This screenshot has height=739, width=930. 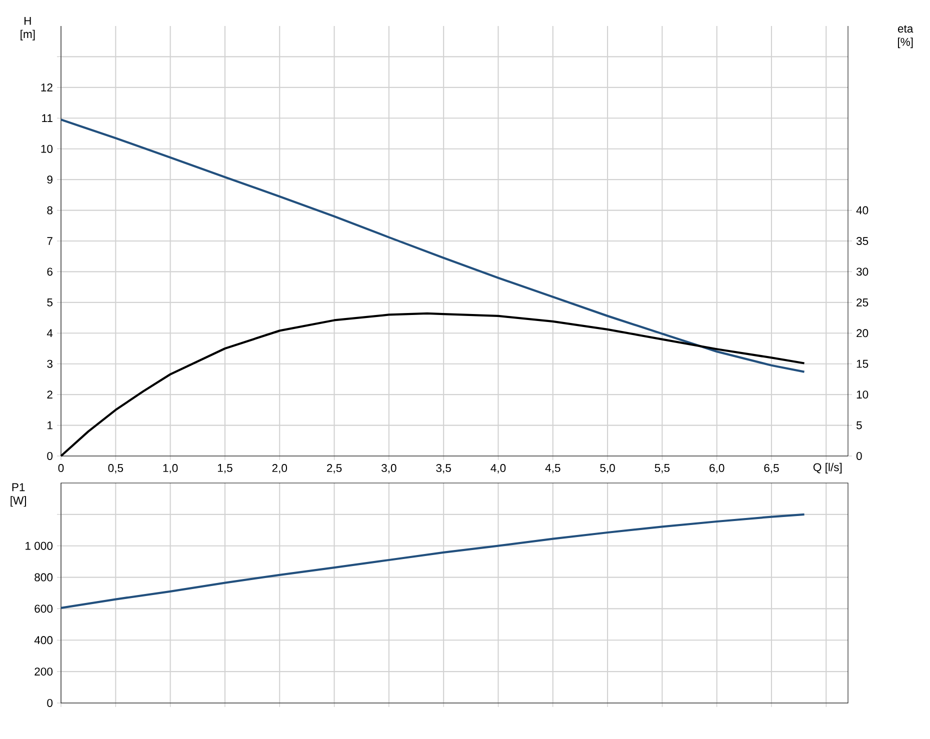 What do you see at coordinates (862, 272) in the screenshot?
I see `y2-tick-label: 30` at bounding box center [862, 272].